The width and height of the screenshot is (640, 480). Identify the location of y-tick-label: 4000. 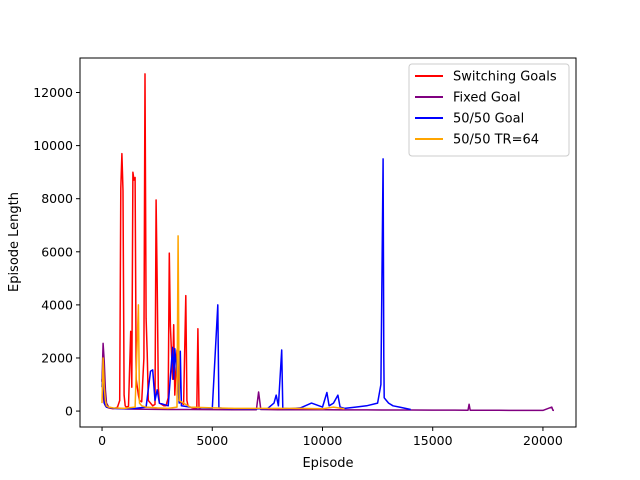
(57, 304).